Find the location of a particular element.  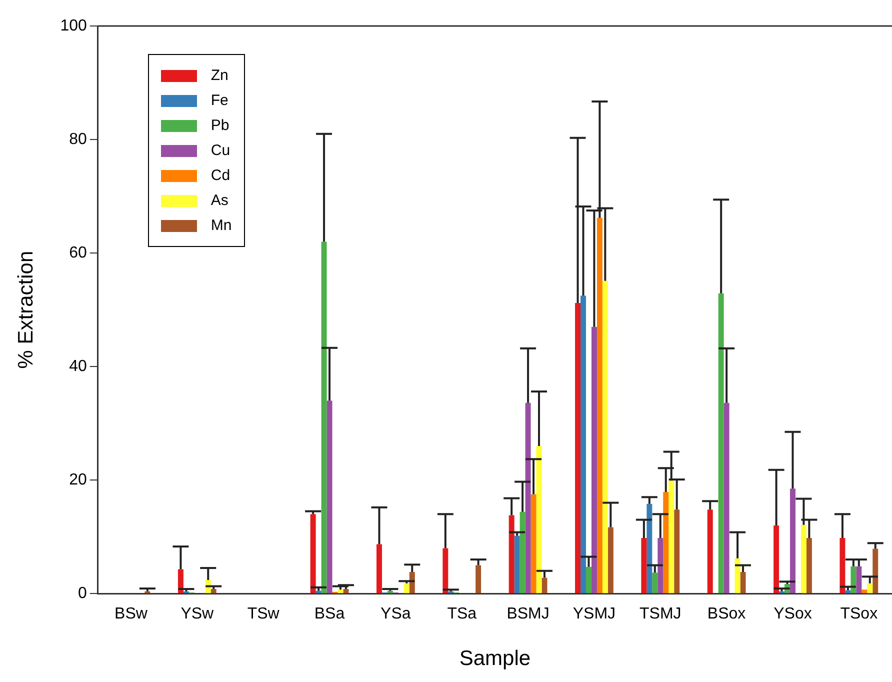

legend-label: Fe is located at coordinates (219, 100).